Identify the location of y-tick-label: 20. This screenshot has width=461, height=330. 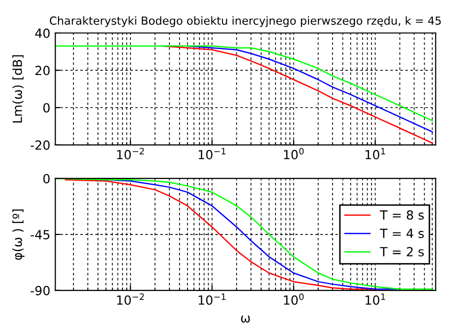
(42, 71).